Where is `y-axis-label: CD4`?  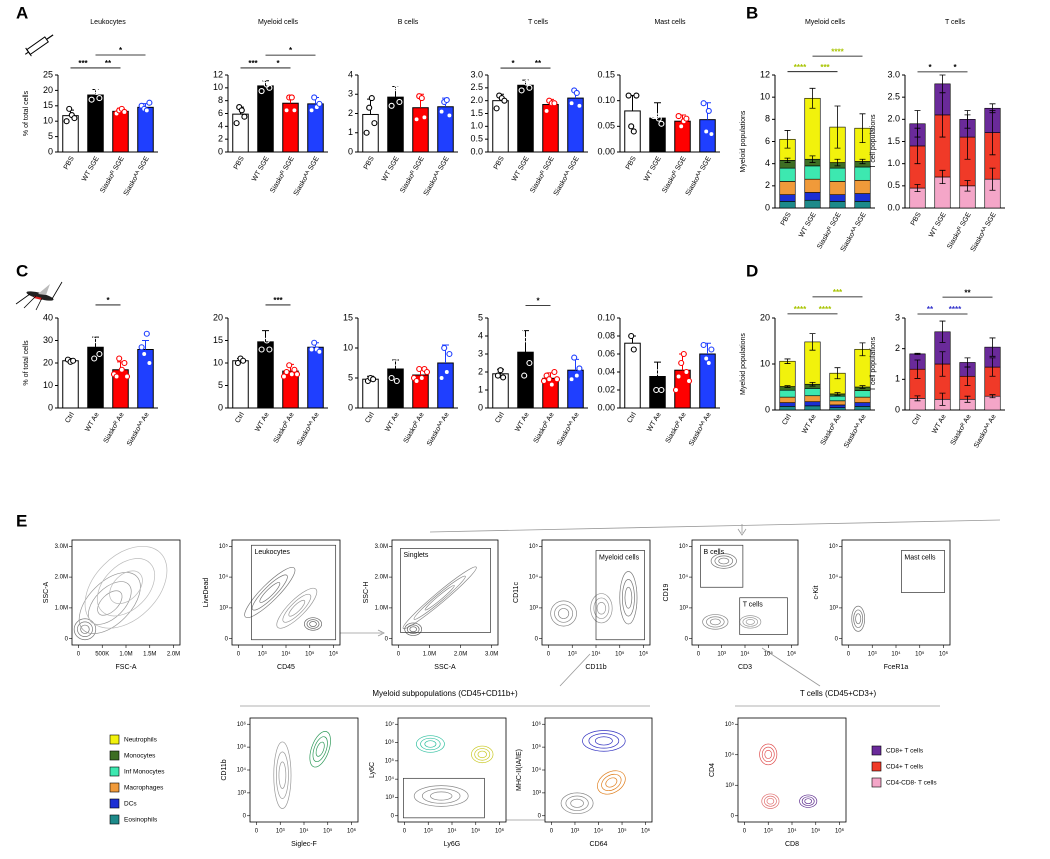
y-axis-label: CD4 is located at coordinates (712, 770).